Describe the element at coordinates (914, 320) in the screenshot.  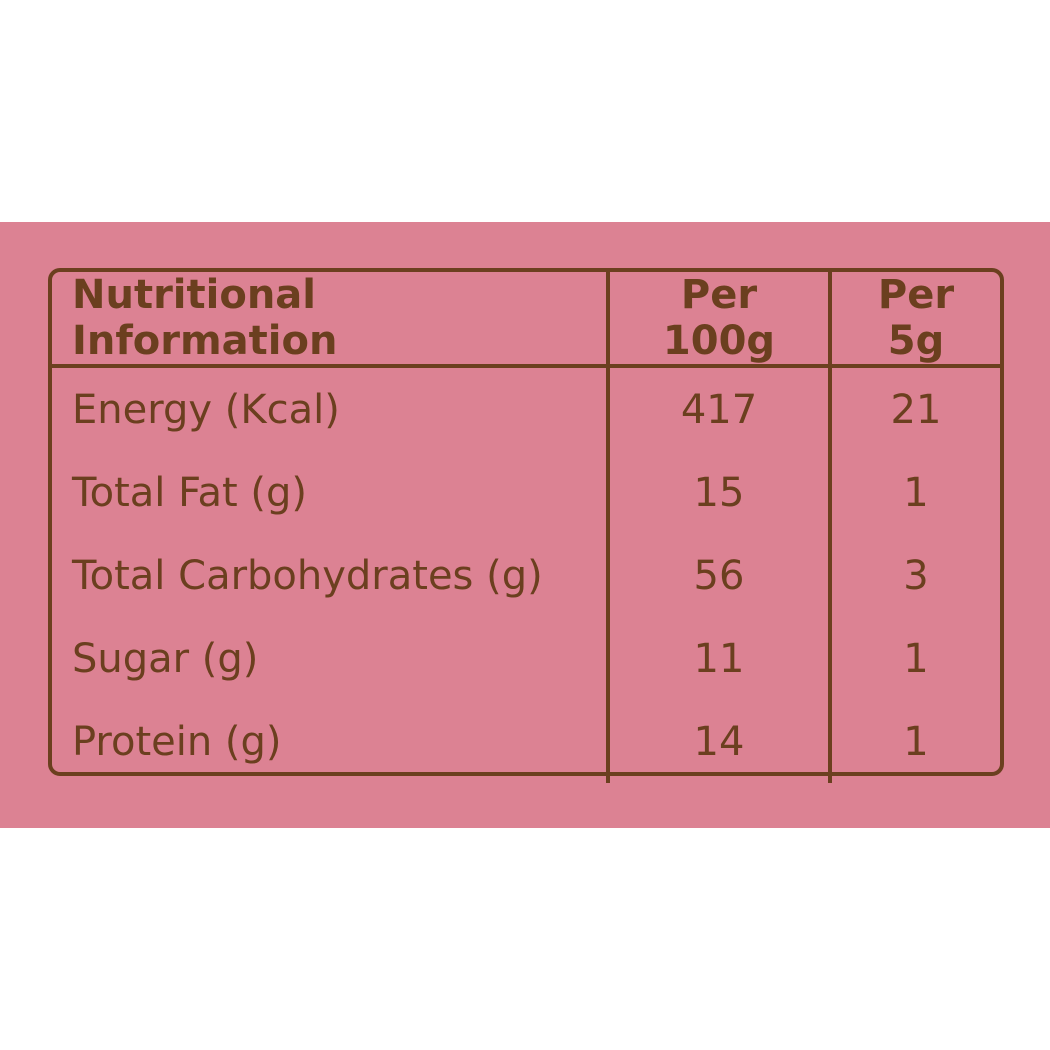
I see `header-cell: Per 5g` at that location.